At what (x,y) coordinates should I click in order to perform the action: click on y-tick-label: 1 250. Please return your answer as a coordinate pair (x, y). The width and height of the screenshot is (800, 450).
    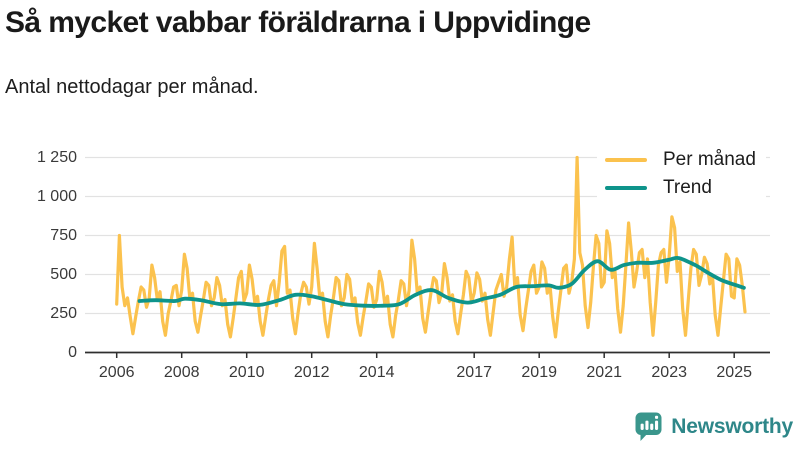
    Looking at the image, I should click on (56, 157).